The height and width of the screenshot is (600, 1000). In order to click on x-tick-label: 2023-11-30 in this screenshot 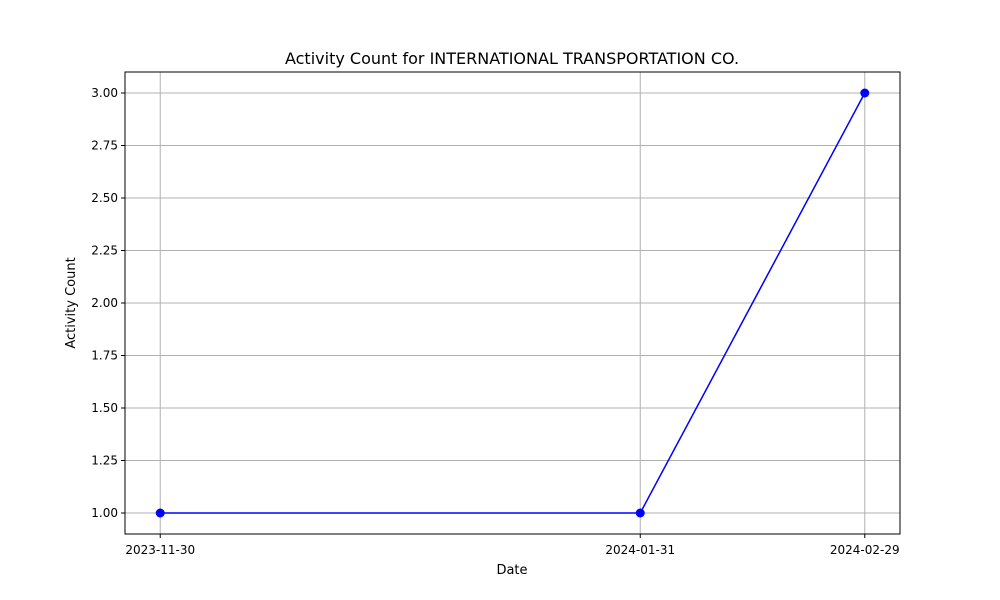, I will do `click(160, 550)`.